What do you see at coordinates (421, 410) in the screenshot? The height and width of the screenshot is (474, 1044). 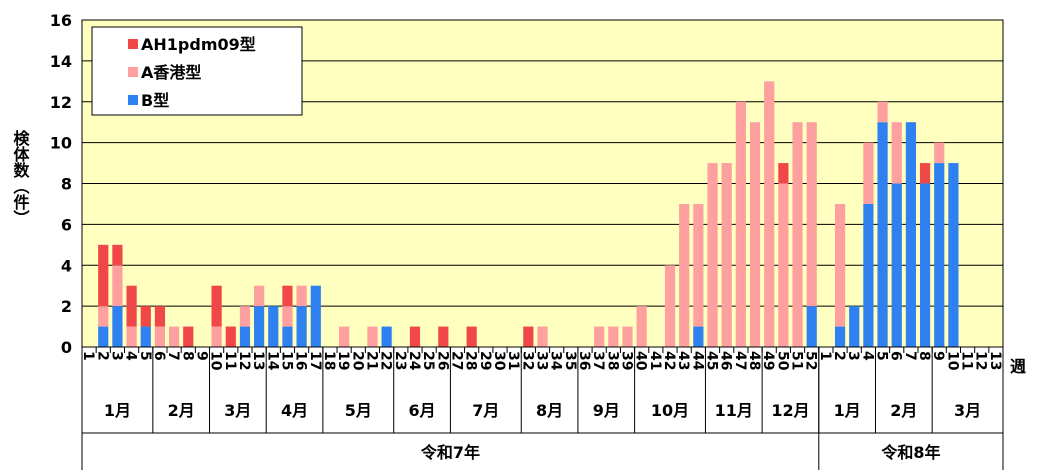 I see `month-label: 6月` at bounding box center [421, 410].